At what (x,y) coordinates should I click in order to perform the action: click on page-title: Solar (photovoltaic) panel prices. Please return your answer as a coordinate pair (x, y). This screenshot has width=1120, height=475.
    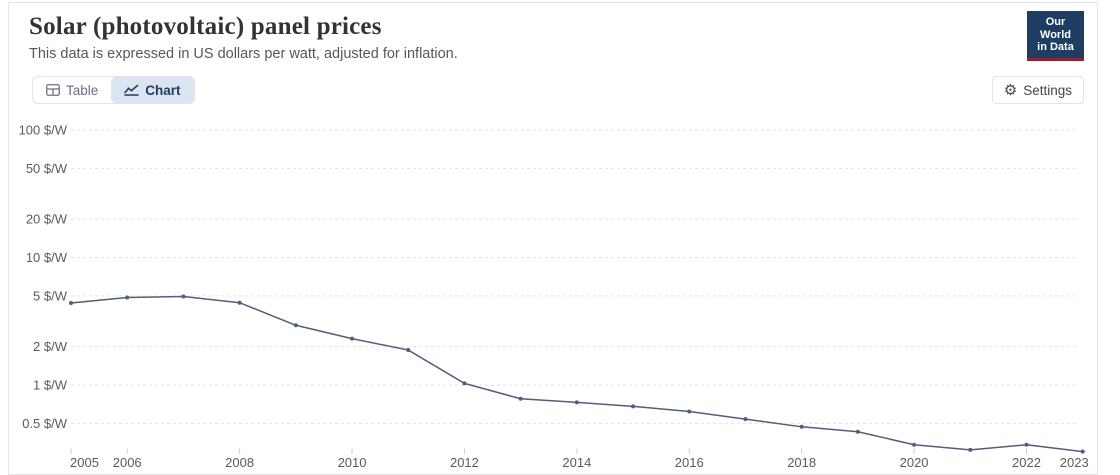
    Looking at the image, I should click on (205, 26).